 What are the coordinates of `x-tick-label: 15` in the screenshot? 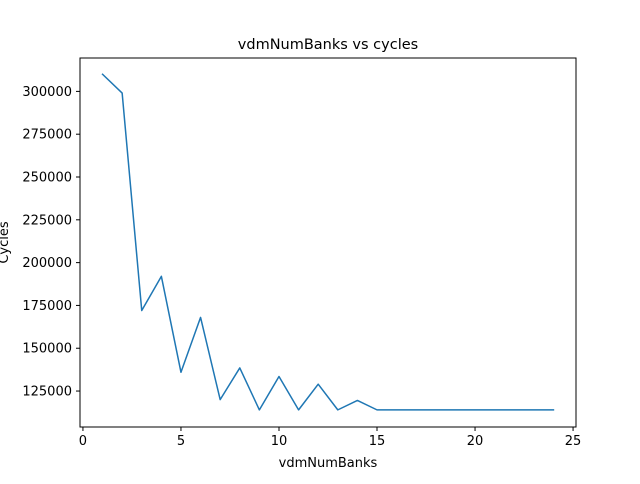 It's located at (377, 441).